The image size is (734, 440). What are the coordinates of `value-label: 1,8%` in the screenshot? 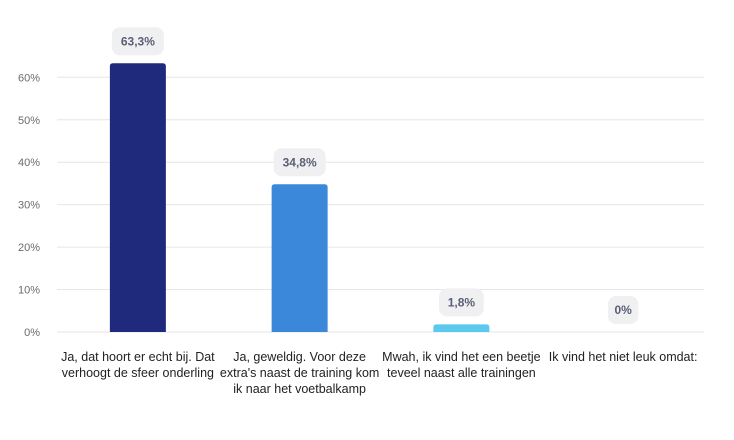 It's located at (462, 302).